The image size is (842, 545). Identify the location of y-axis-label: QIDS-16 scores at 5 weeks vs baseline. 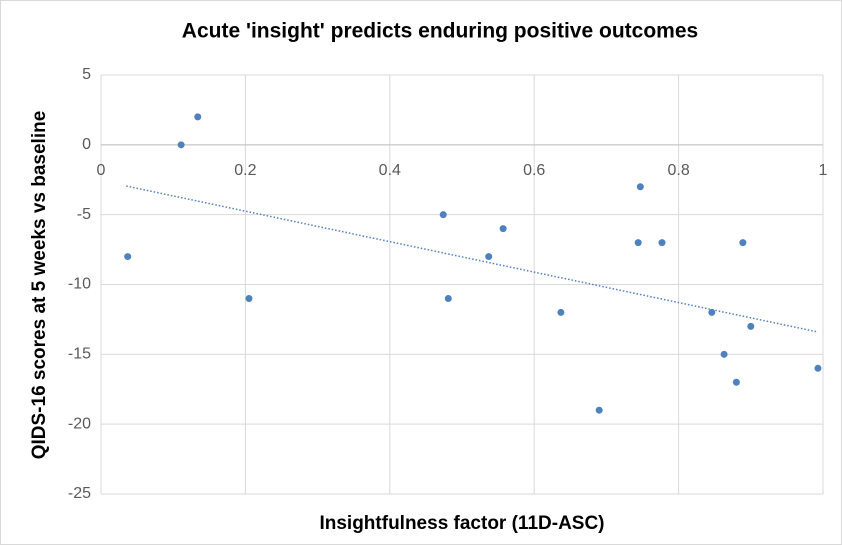
(39, 285).